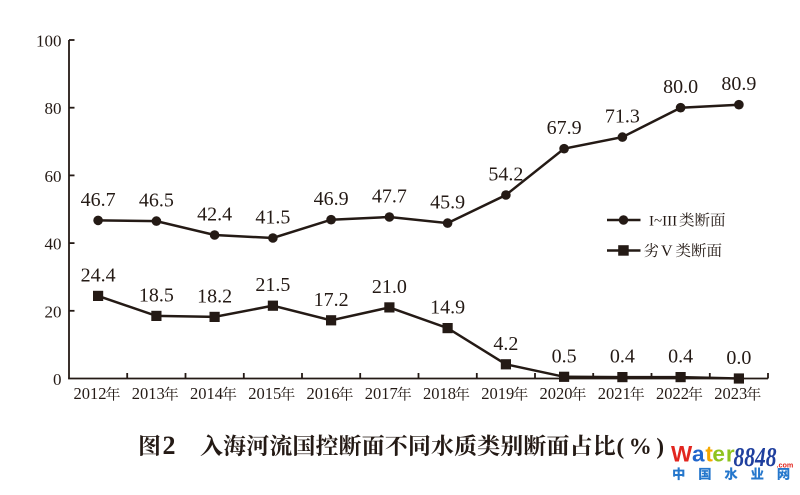 The height and width of the screenshot is (495, 800). I want to click on svg-text: 54.2, so click(505, 175).